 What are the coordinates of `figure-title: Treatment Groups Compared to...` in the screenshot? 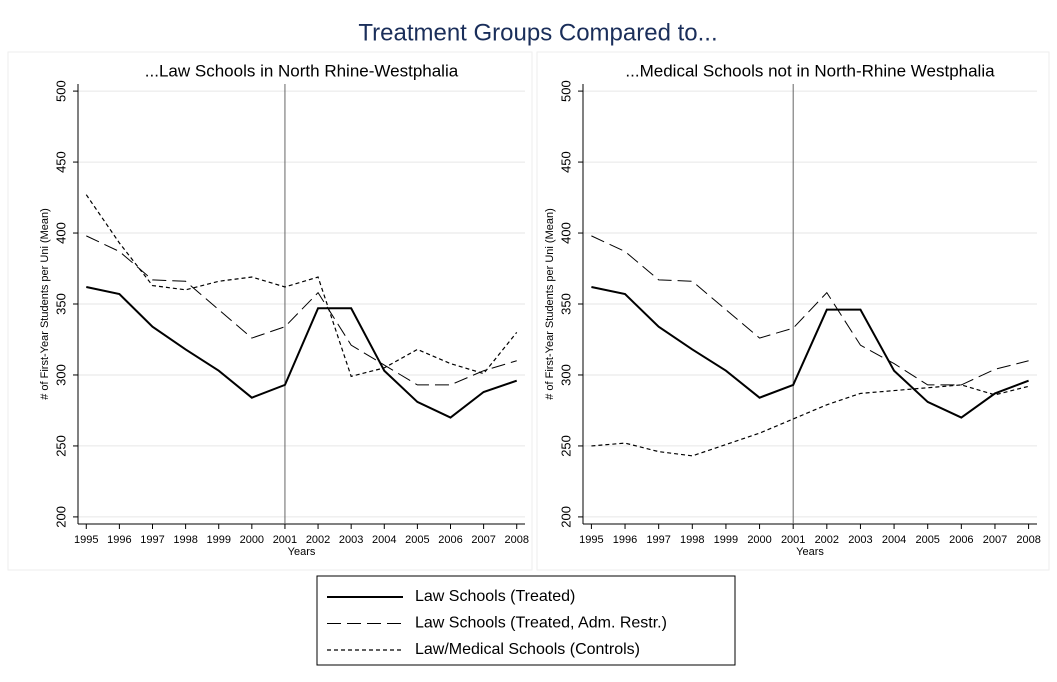 It's located at (537, 32).